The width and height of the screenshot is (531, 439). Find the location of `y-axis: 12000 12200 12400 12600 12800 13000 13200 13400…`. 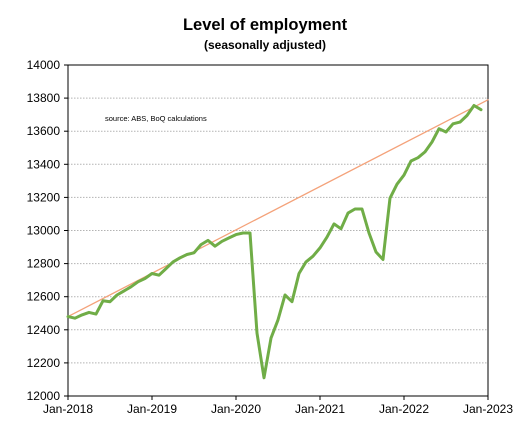

y-axis: 12000 12200 12400 12600 12800 13000 13200 13400… is located at coordinates (47, 230).